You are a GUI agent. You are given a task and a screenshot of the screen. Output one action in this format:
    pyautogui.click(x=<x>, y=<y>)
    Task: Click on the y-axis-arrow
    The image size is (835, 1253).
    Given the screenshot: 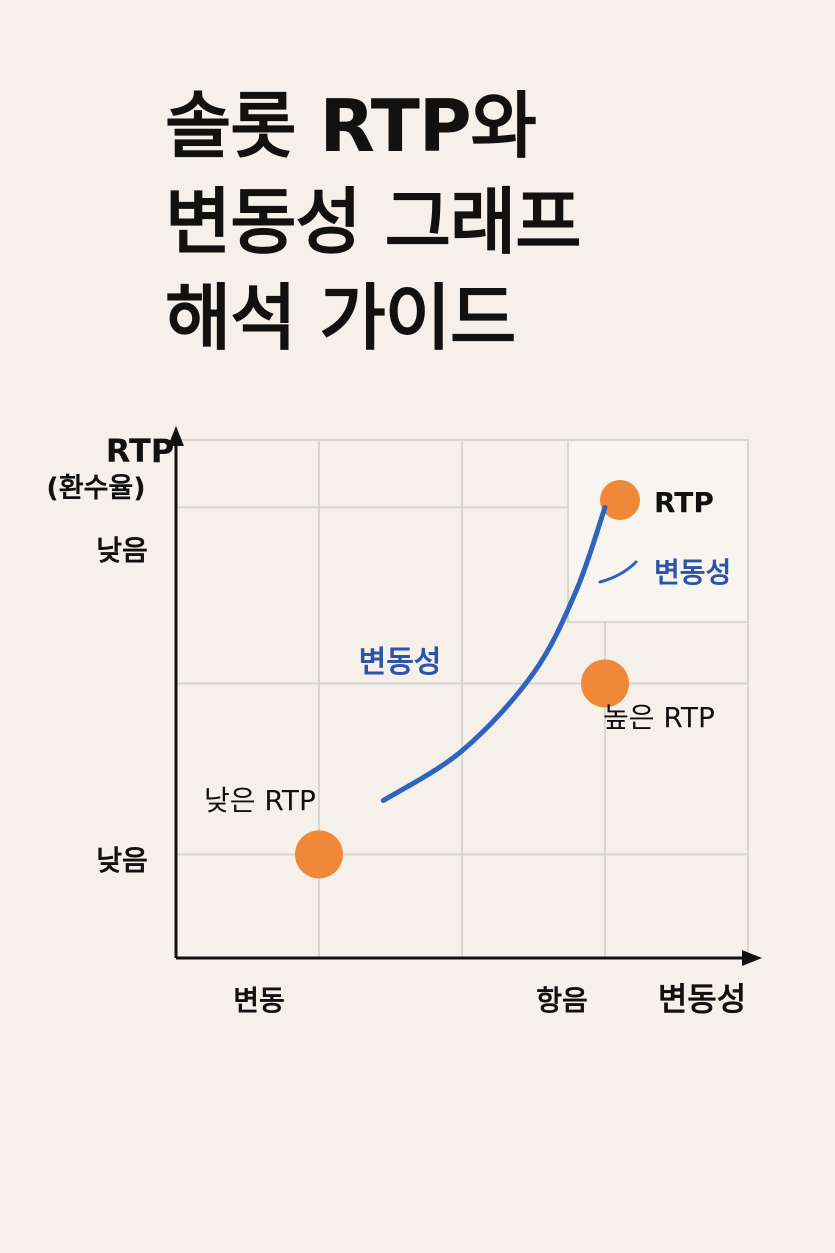 What is the action you would take?
    pyautogui.click(x=176, y=436)
    